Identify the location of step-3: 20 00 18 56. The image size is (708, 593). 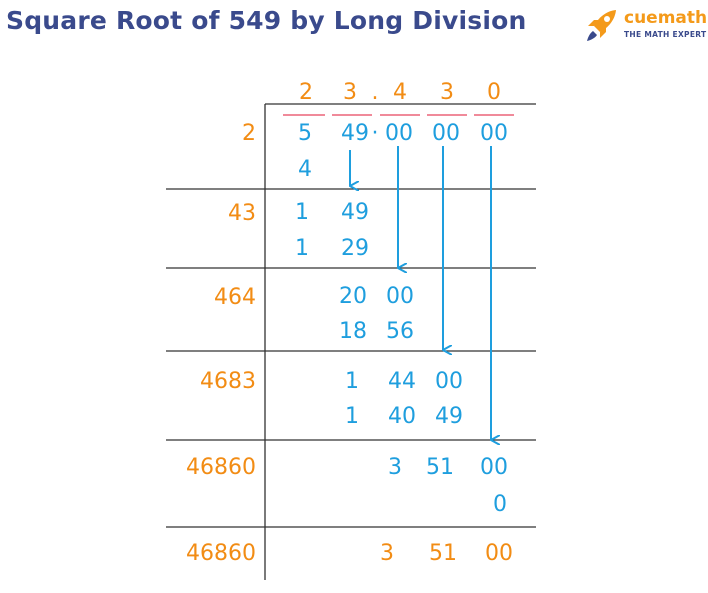
(376, 314).